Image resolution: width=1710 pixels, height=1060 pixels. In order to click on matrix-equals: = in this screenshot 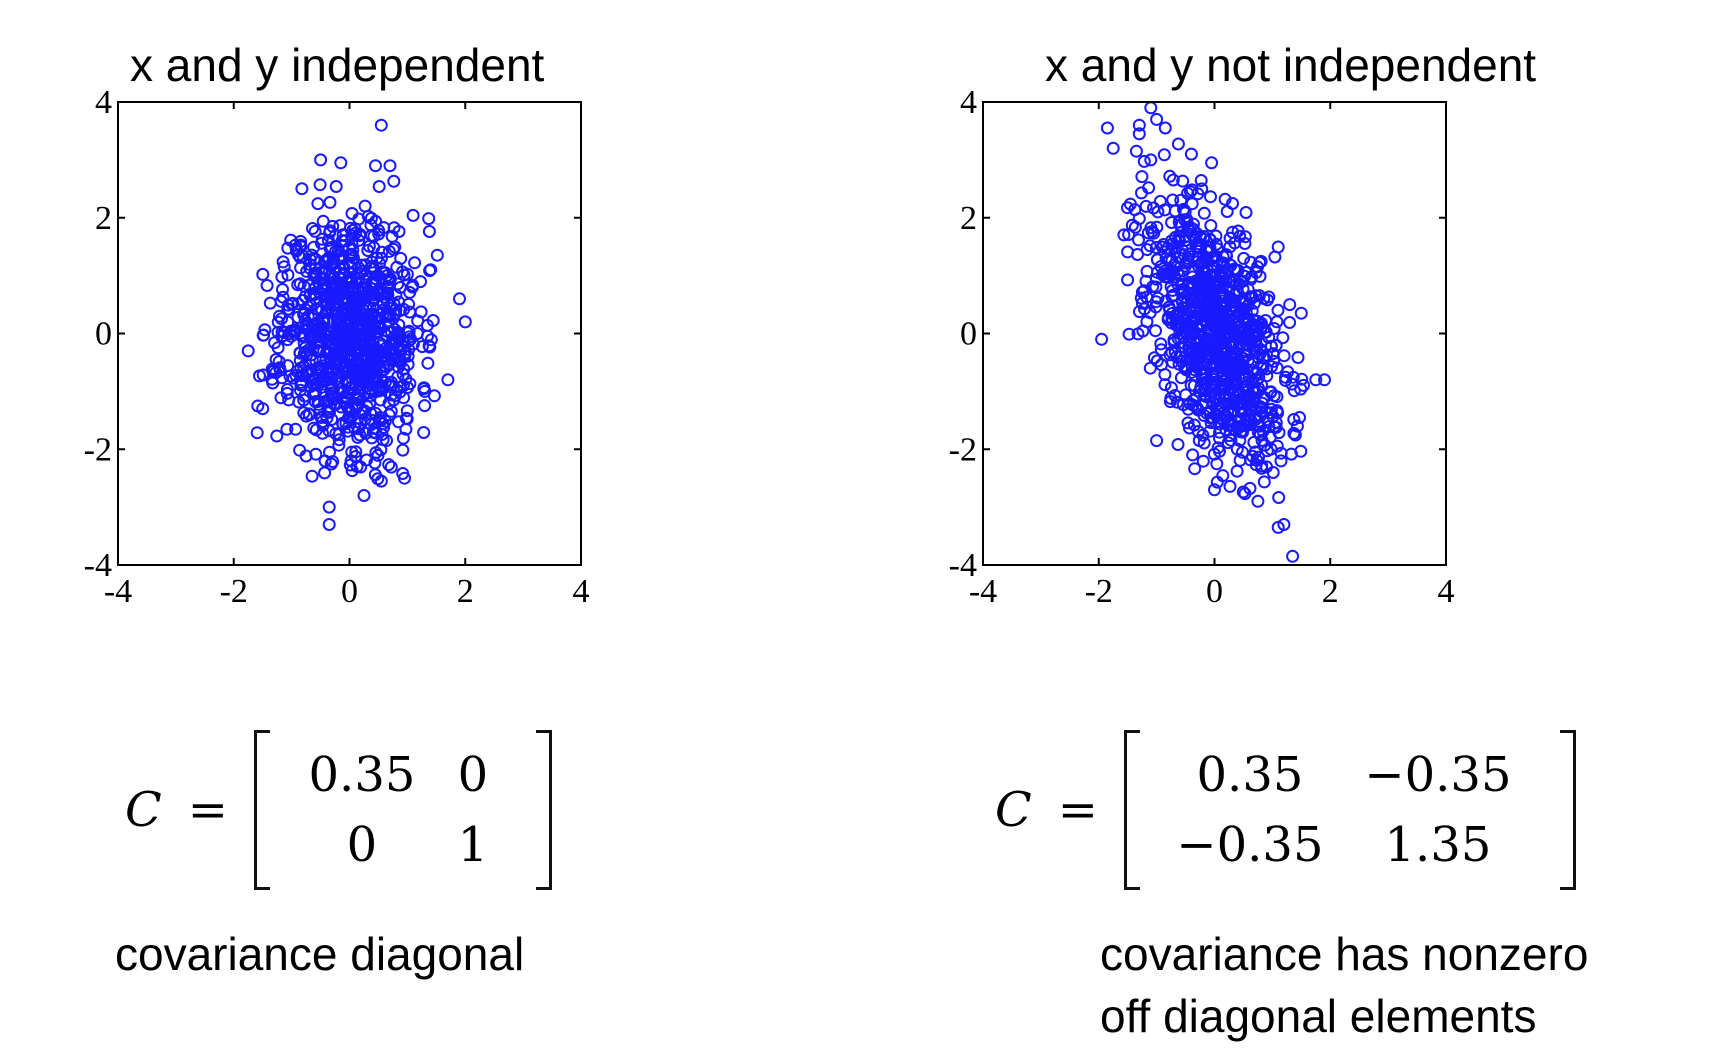, I will do `click(207, 810)`.